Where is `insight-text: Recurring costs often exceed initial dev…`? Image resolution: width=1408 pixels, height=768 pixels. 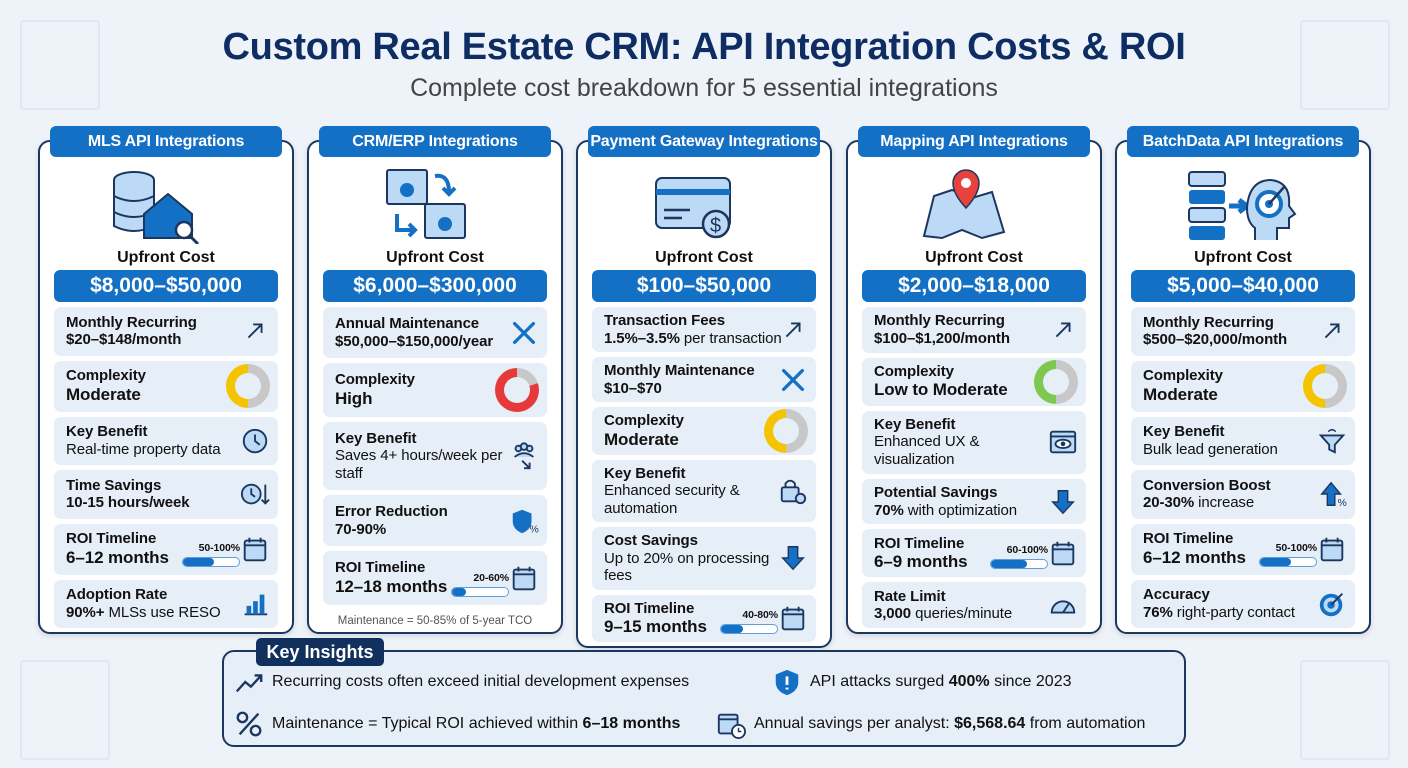
insight-text: Recurring costs often exceed initial dev… is located at coordinates (481, 681).